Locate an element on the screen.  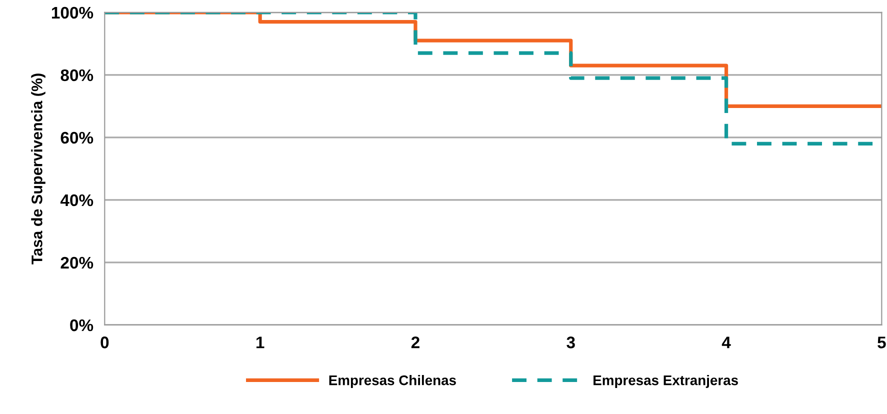
y-axis-title: Tasa de Supervivencia (%) is located at coordinates (38, 169).